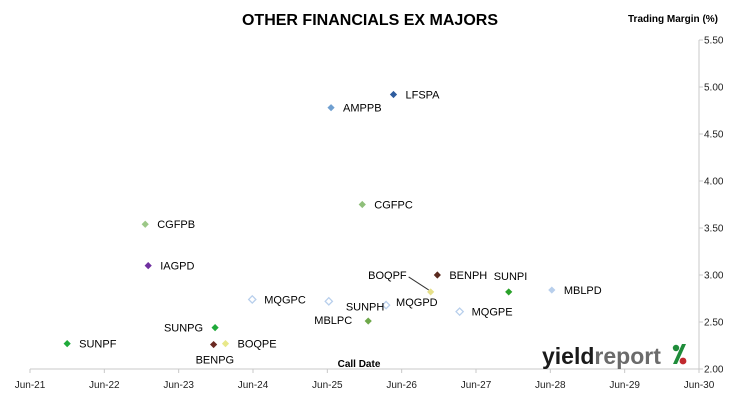  I want to click on point-label-sunph: SUNPH, so click(365, 307).